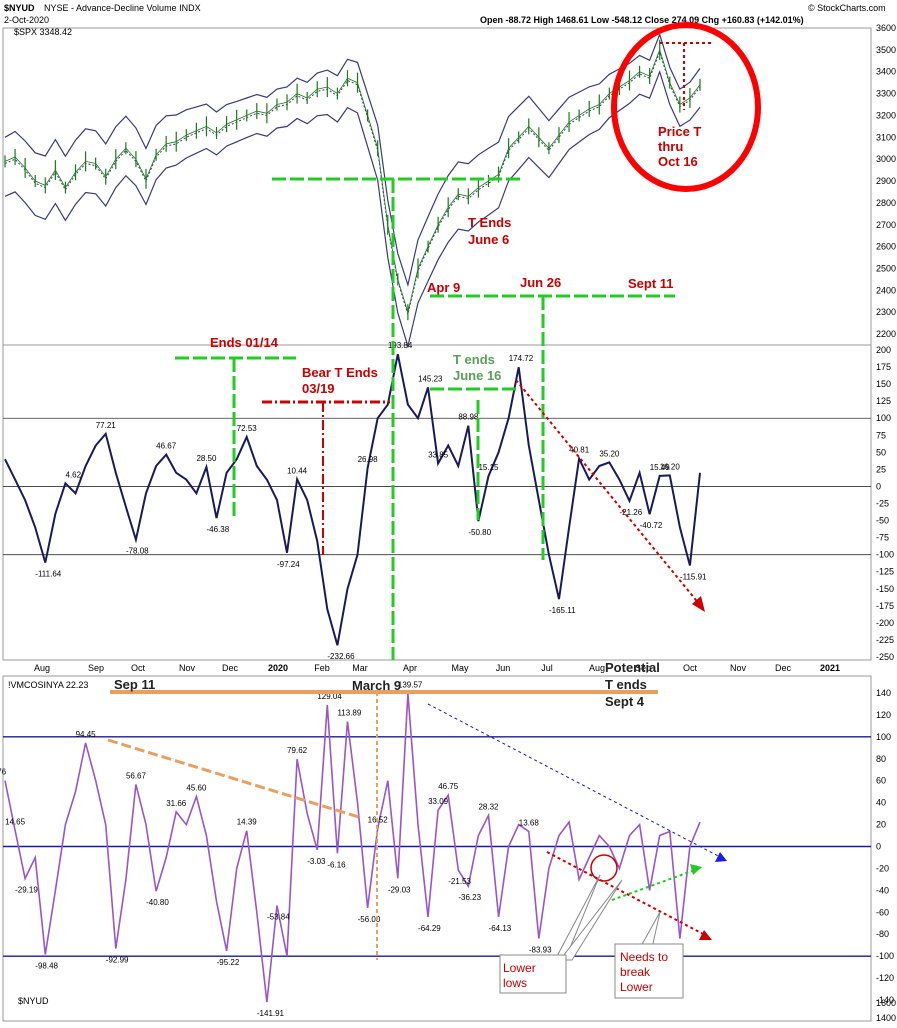 Image resolution: width=897 pixels, height=1028 pixels. I want to click on nyud-ytick-125: 125, so click(883, 401).